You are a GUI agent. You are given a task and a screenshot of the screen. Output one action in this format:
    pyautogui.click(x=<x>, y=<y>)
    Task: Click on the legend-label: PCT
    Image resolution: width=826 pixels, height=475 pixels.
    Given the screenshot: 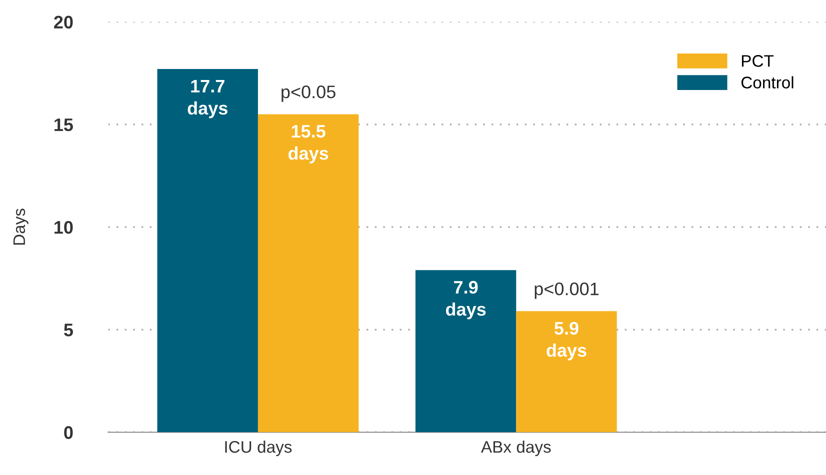 What is the action you would take?
    pyautogui.click(x=758, y=61)
    